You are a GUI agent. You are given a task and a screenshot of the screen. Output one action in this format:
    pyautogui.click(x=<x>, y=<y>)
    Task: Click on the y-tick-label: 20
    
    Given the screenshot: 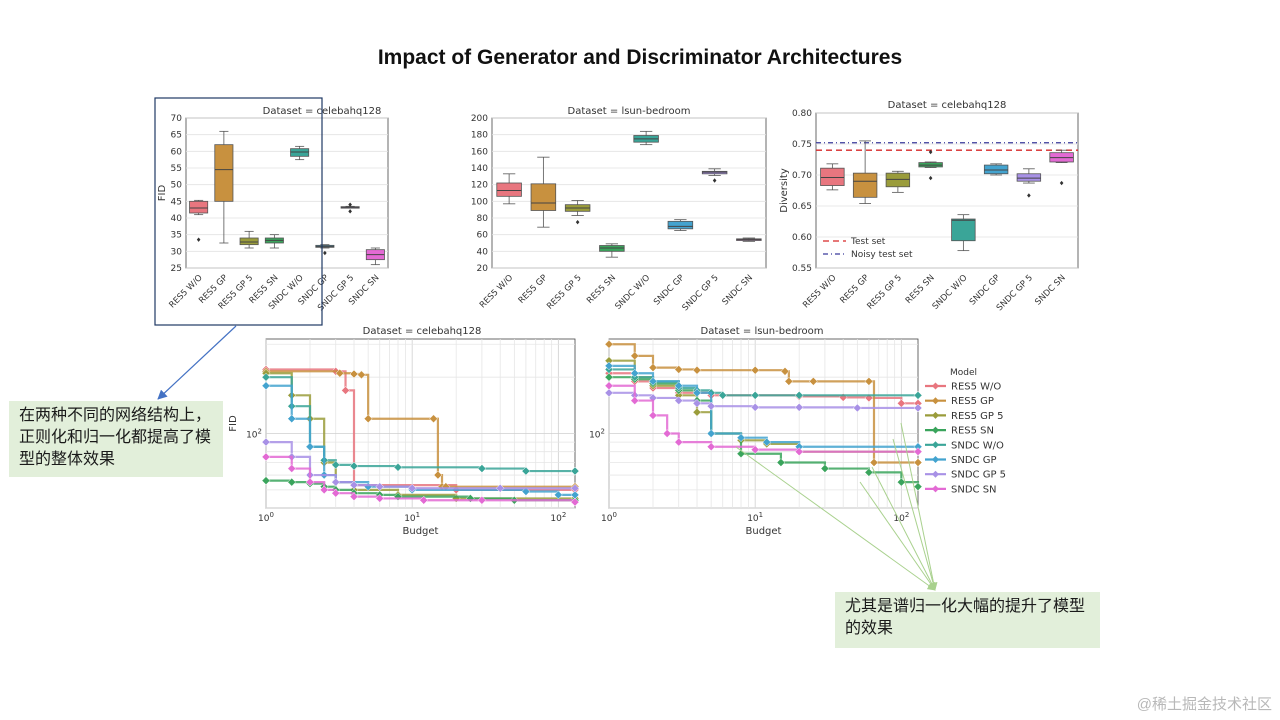 What is the action you would take?
    pyautogui.click(x=483, y=269)
    